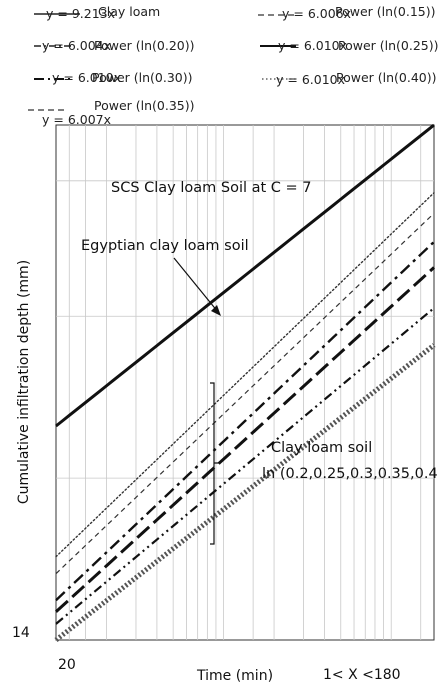 The height and width of the screenshot is (689, 443). Describe the element at coordinates (388, 45) in the screenshot. I see `legend-label-power-025: Power (ln(0.25))` at that location.